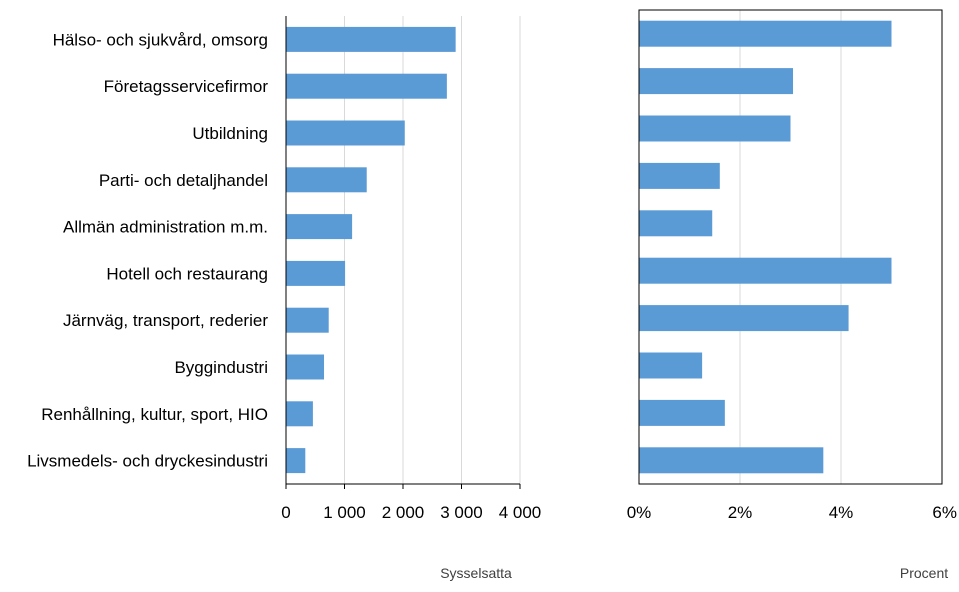 Image resolution: width=959 pixels, height=592 pixels. What do you see at coordinates (186, 86) in the screenshot?
I see `category-label-1: Företagsservicefirmor` at bounding box center [186, 86].